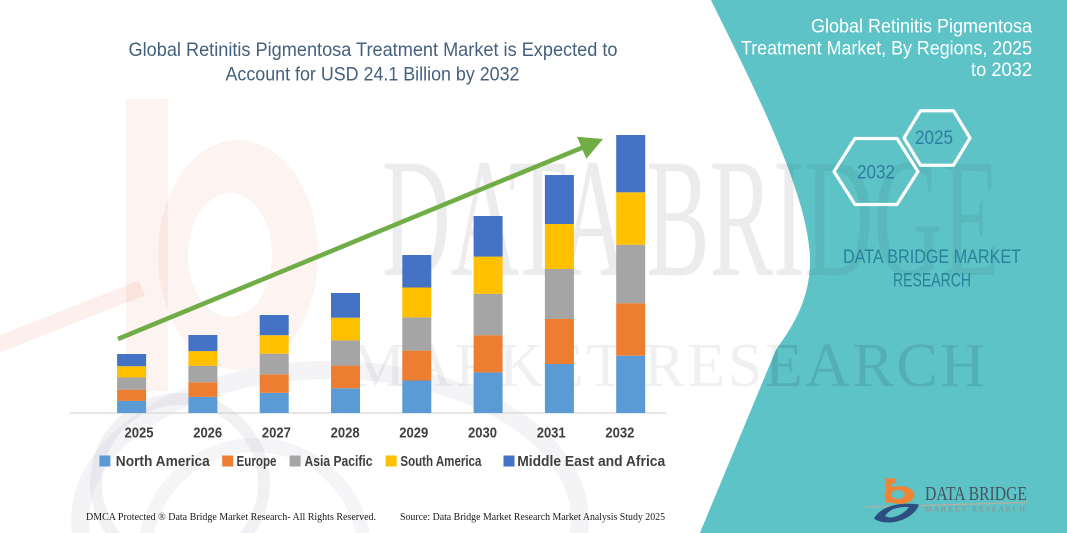  I want to click on svg-text:Treatment Market, By Regions,: Treatment Market, By Regions, 2025, so click(886, 49).